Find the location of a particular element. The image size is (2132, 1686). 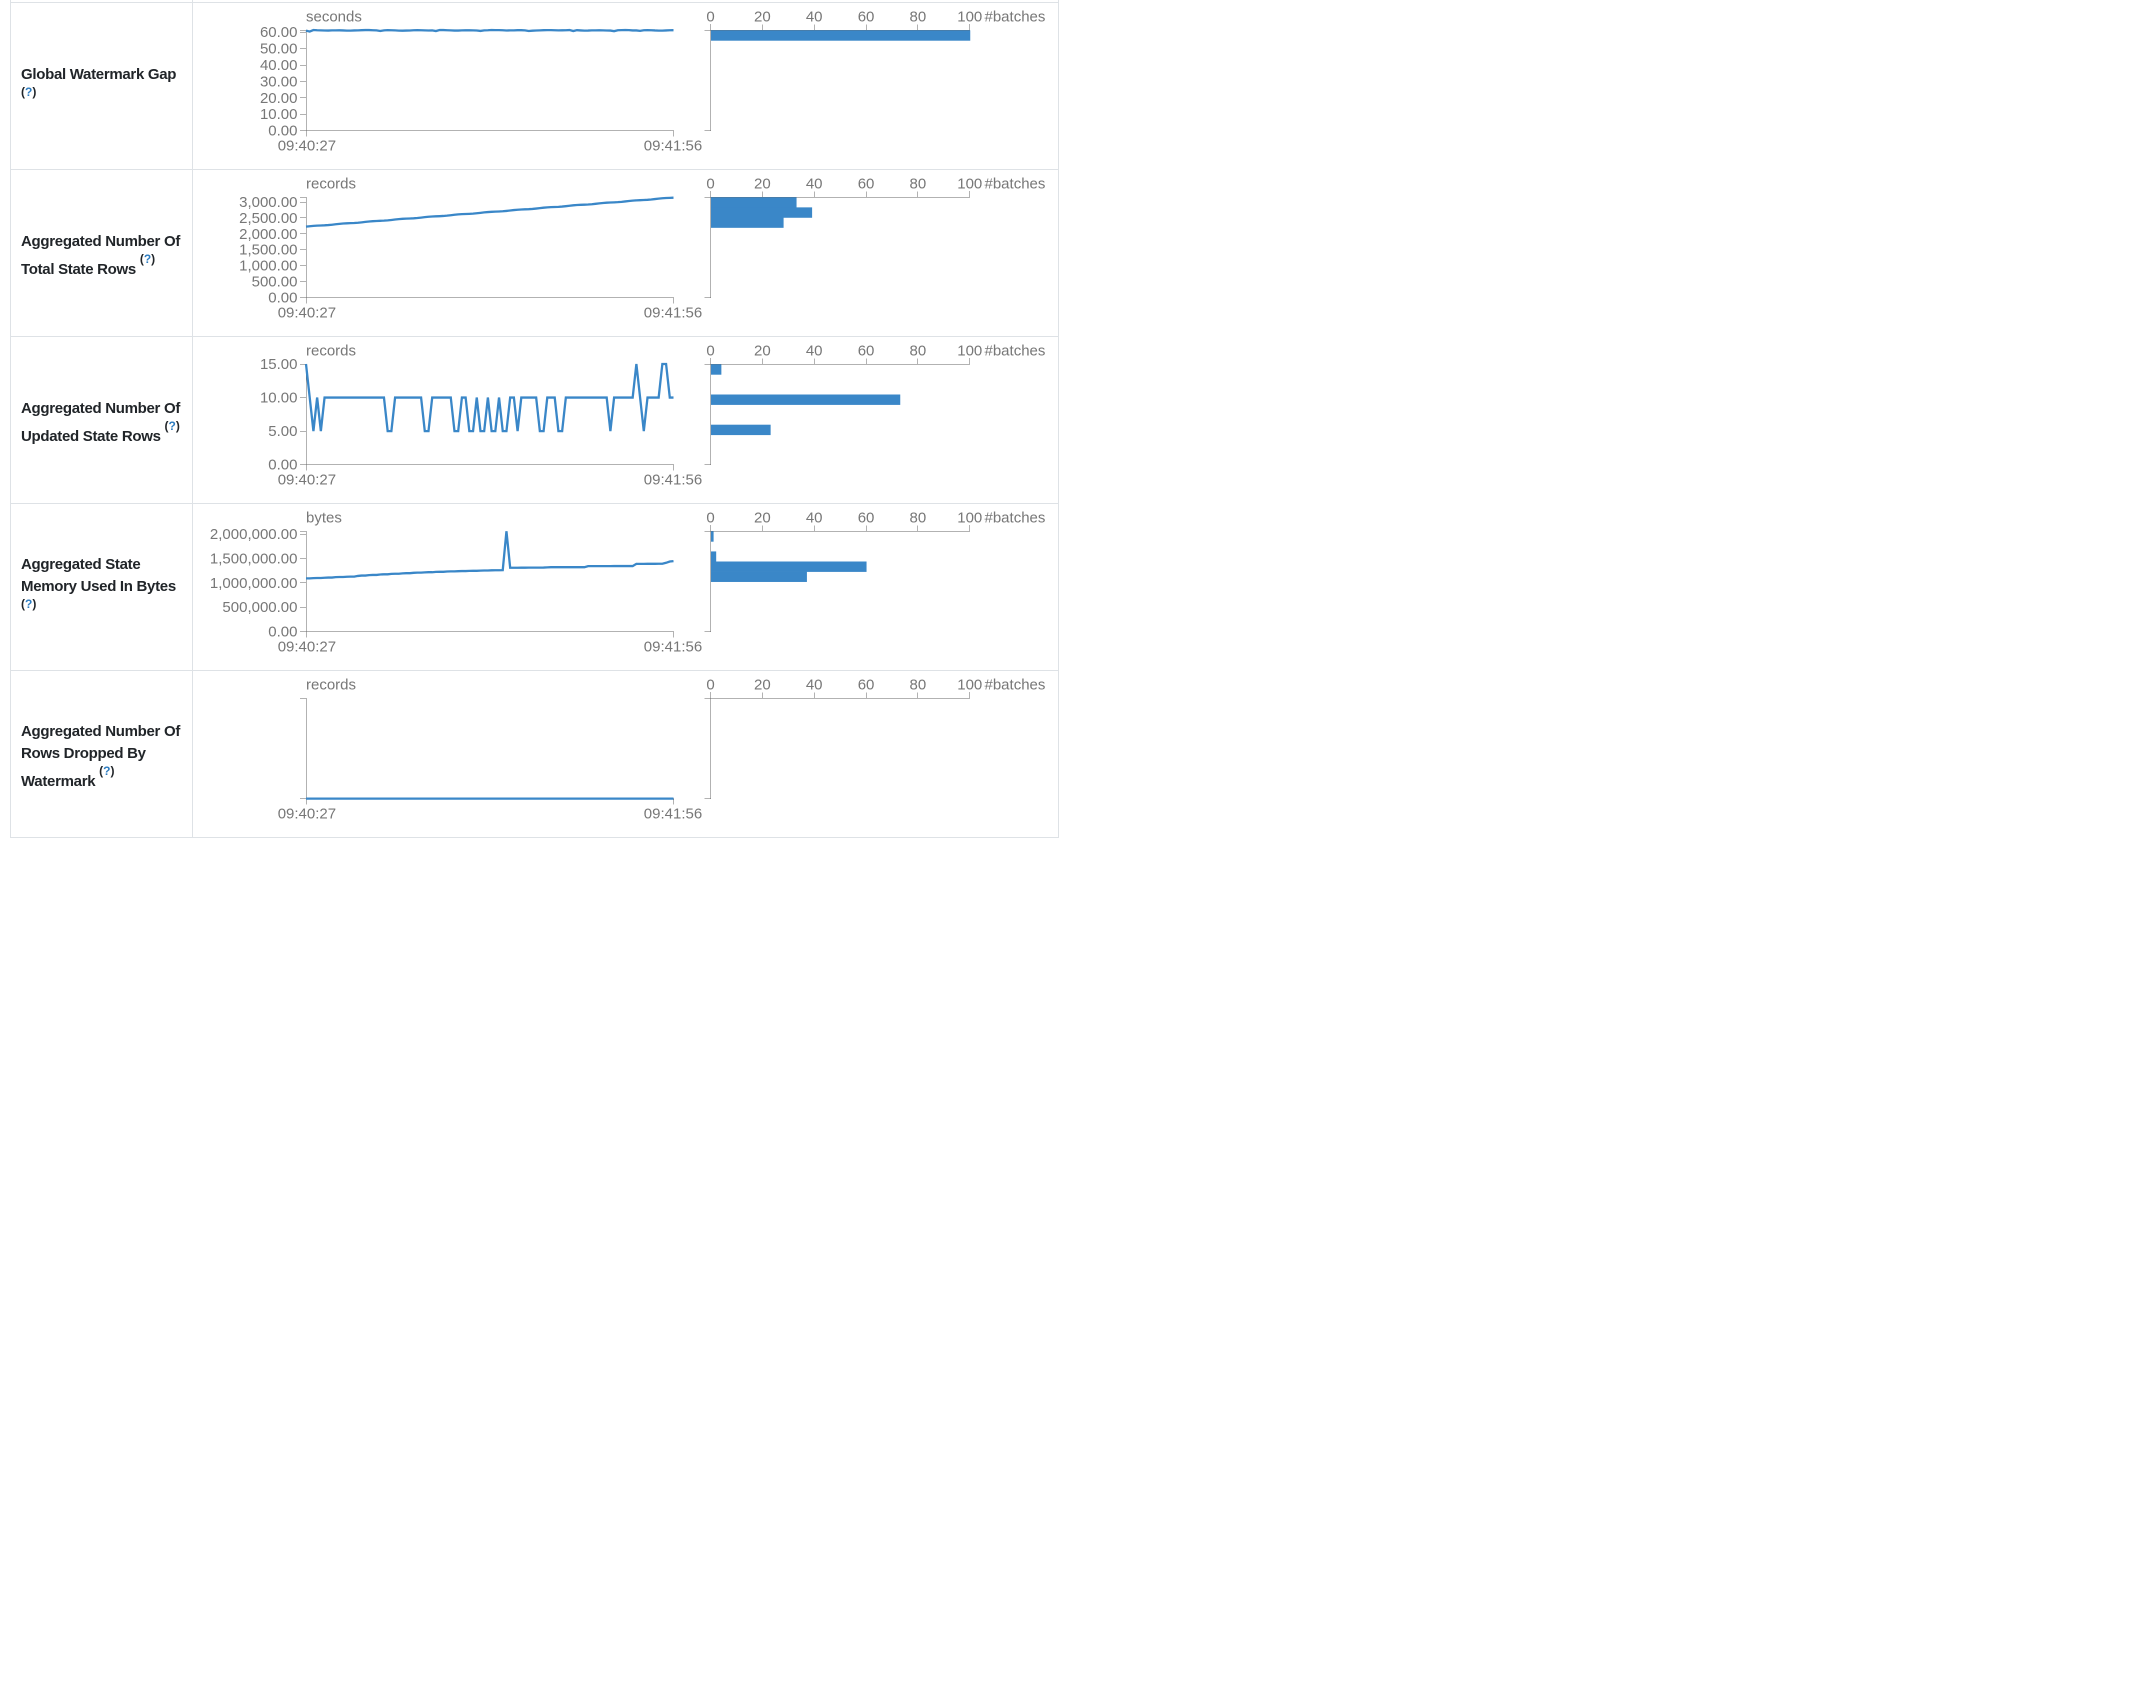

svg-text: 500.00 is located at coordinates (274, 281).